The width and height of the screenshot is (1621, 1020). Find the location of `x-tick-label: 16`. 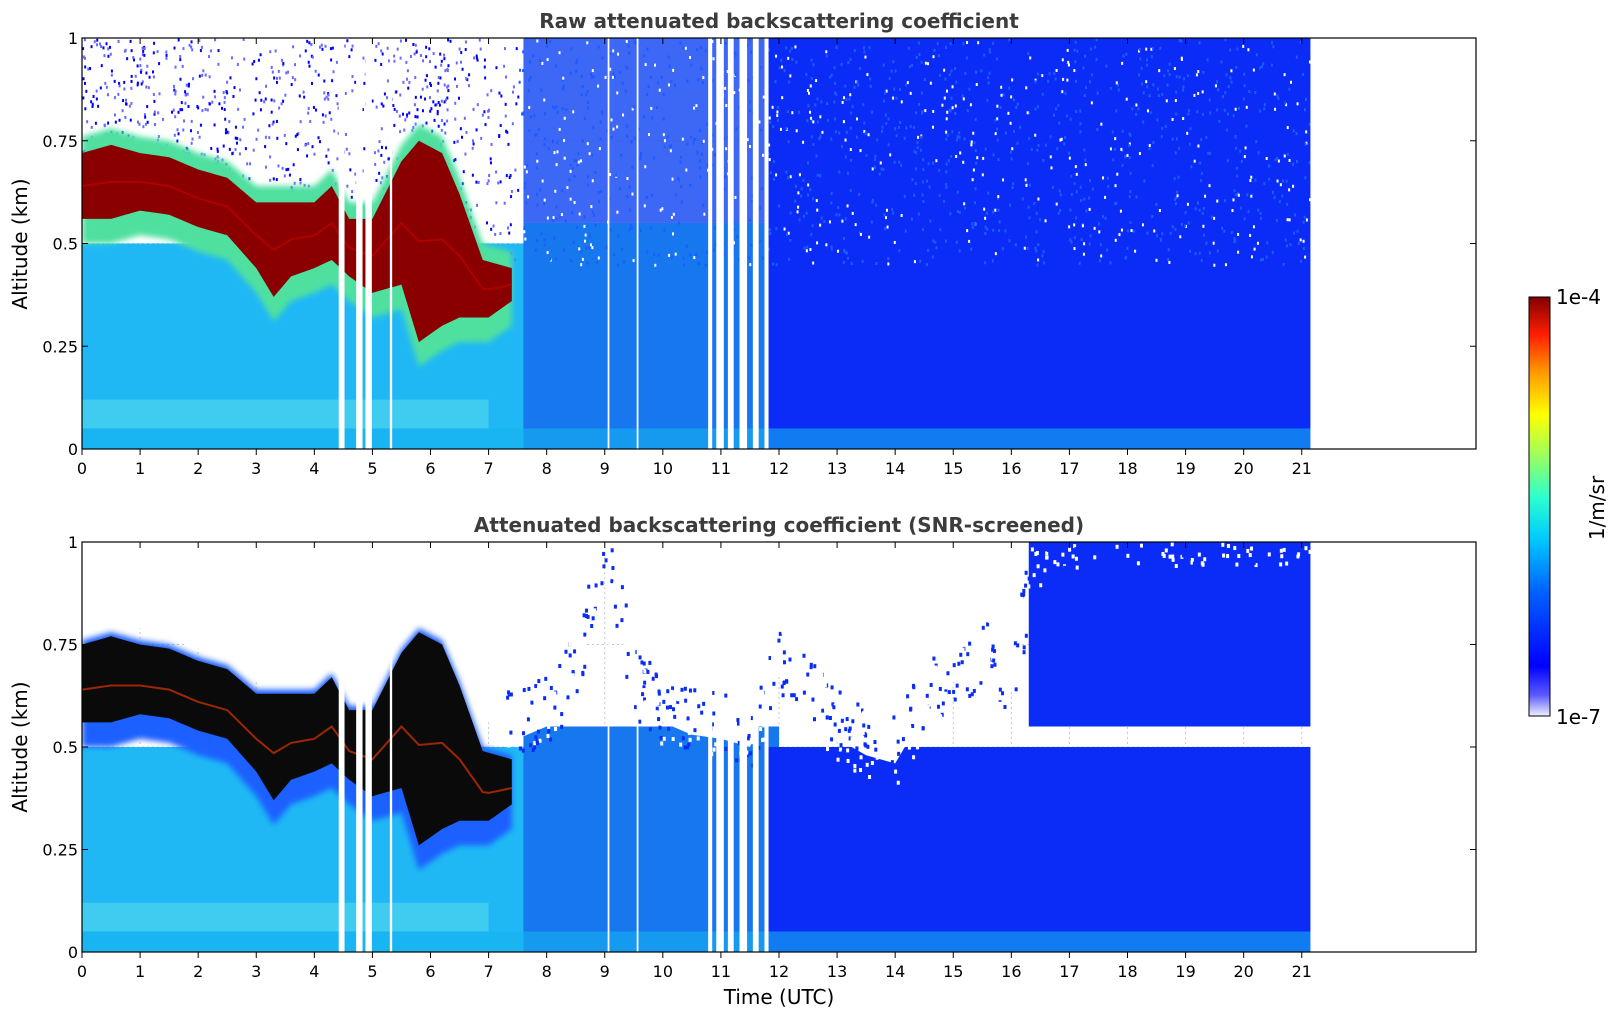

x-tick-label: 16 is located at coordinates (1011, 468).